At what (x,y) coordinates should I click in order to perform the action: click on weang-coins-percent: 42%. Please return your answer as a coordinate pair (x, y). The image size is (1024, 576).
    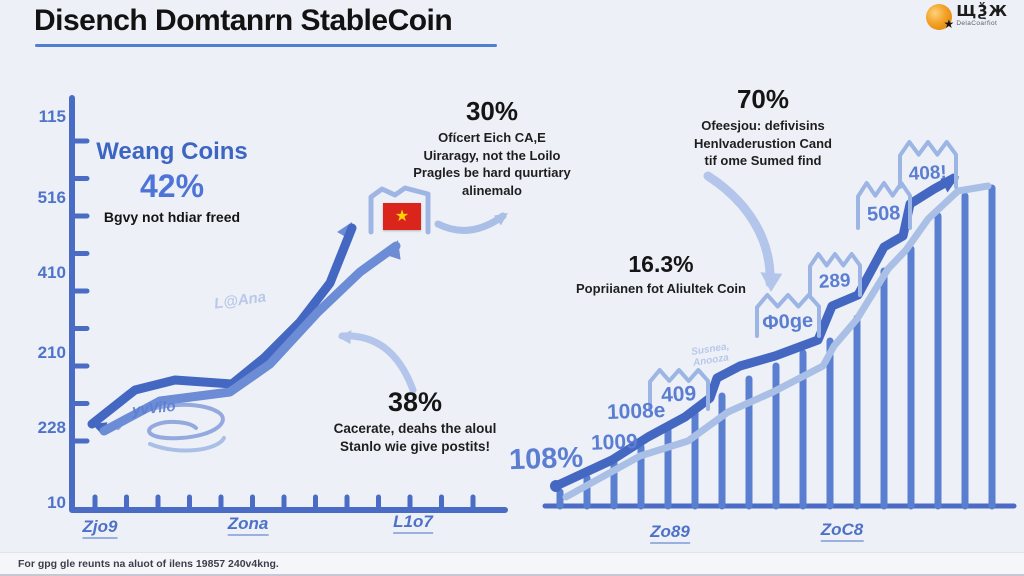
    Looking at the image, I should click on (172, 186).